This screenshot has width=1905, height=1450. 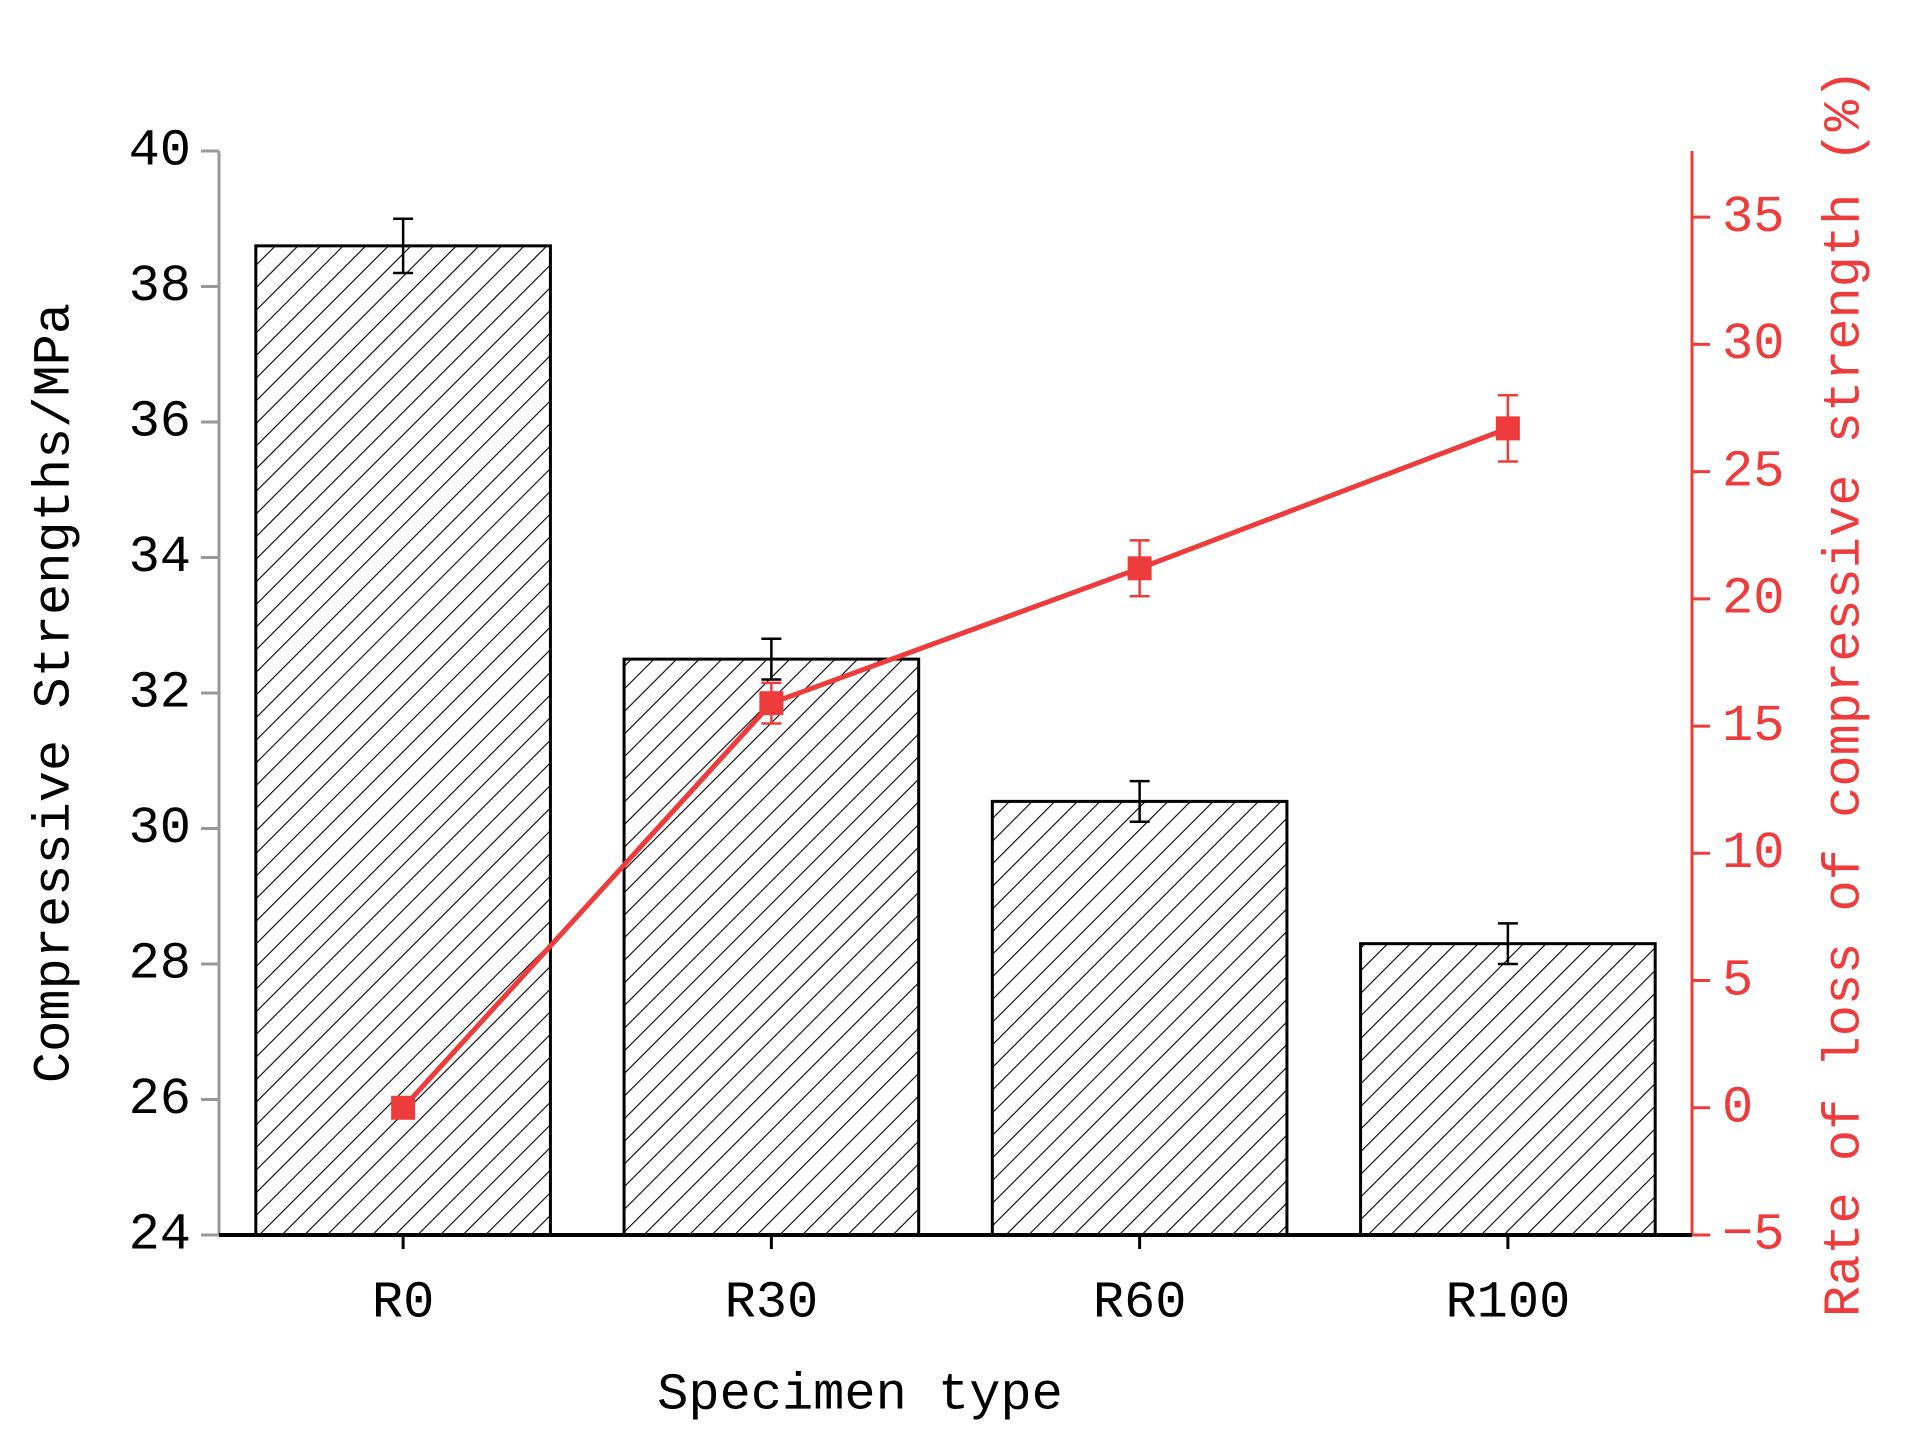 I want to click on x-tick-label: R100, so click(x=1507, y=1303).